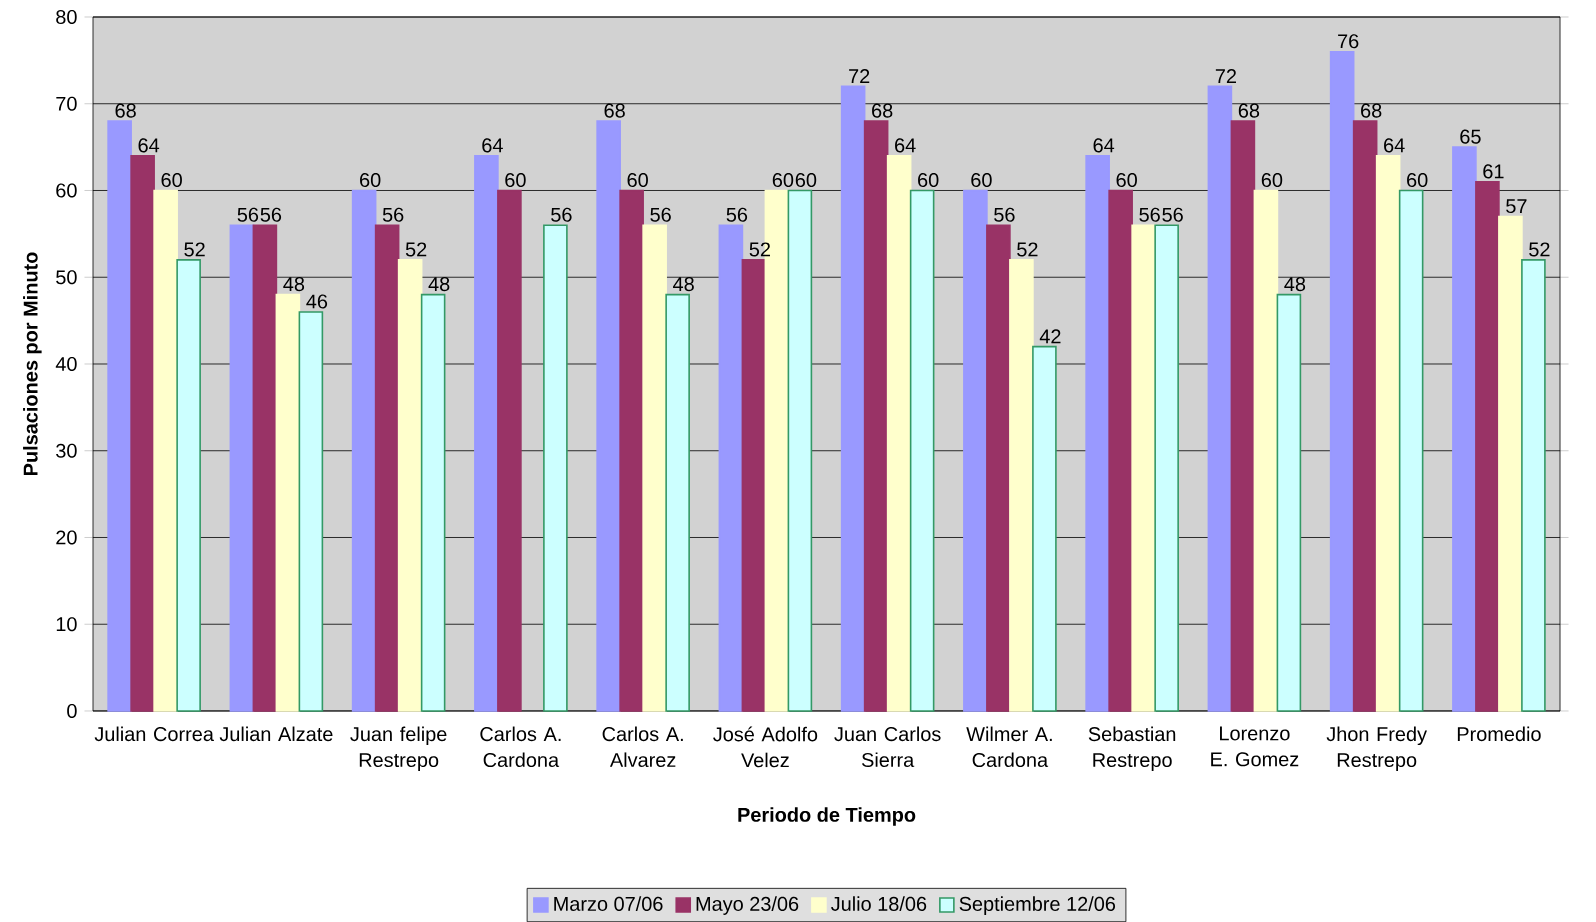 Image resolution: width=1596 pixels, height=922 pixels. Describe the element at coordinates (1132, 748) in the screenshot. I see `x-tick-label: Sebastian Restrepo` at that location.